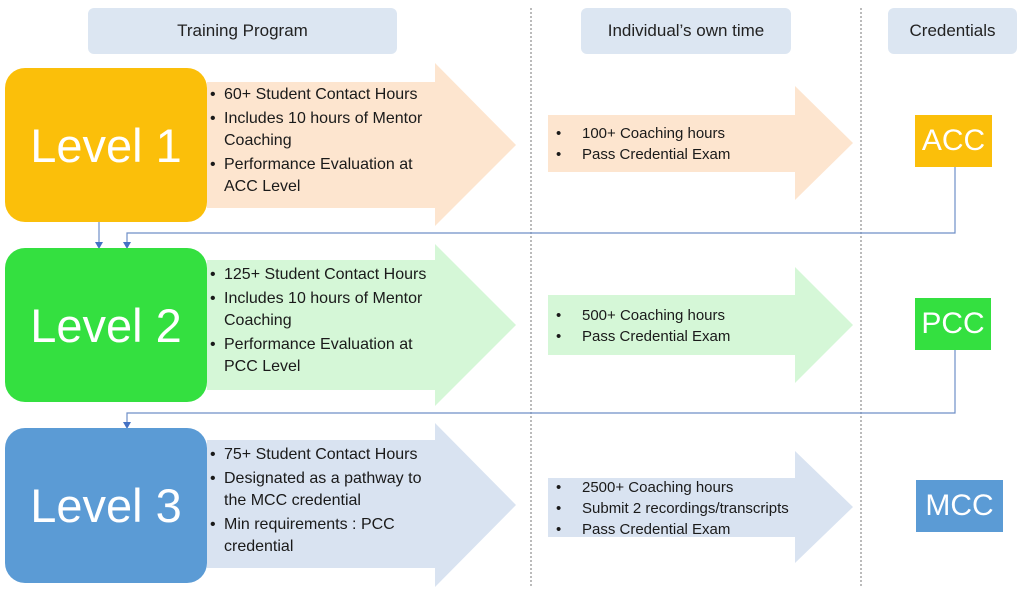 The image size is (1024, 593). What do you see at coordinates (106, 505) in the screenshot?
I see `level-3-box: Level 3` at bounding box center [106, 505].